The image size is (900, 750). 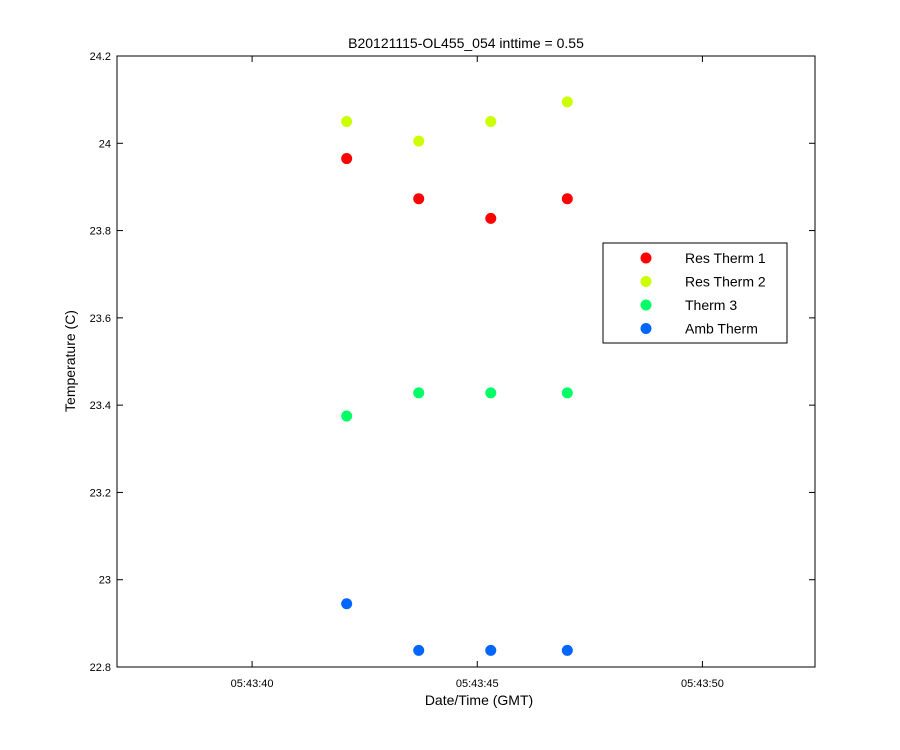 I want to click on x-tick-label: 05:43:50, so click(x=702, y=684).